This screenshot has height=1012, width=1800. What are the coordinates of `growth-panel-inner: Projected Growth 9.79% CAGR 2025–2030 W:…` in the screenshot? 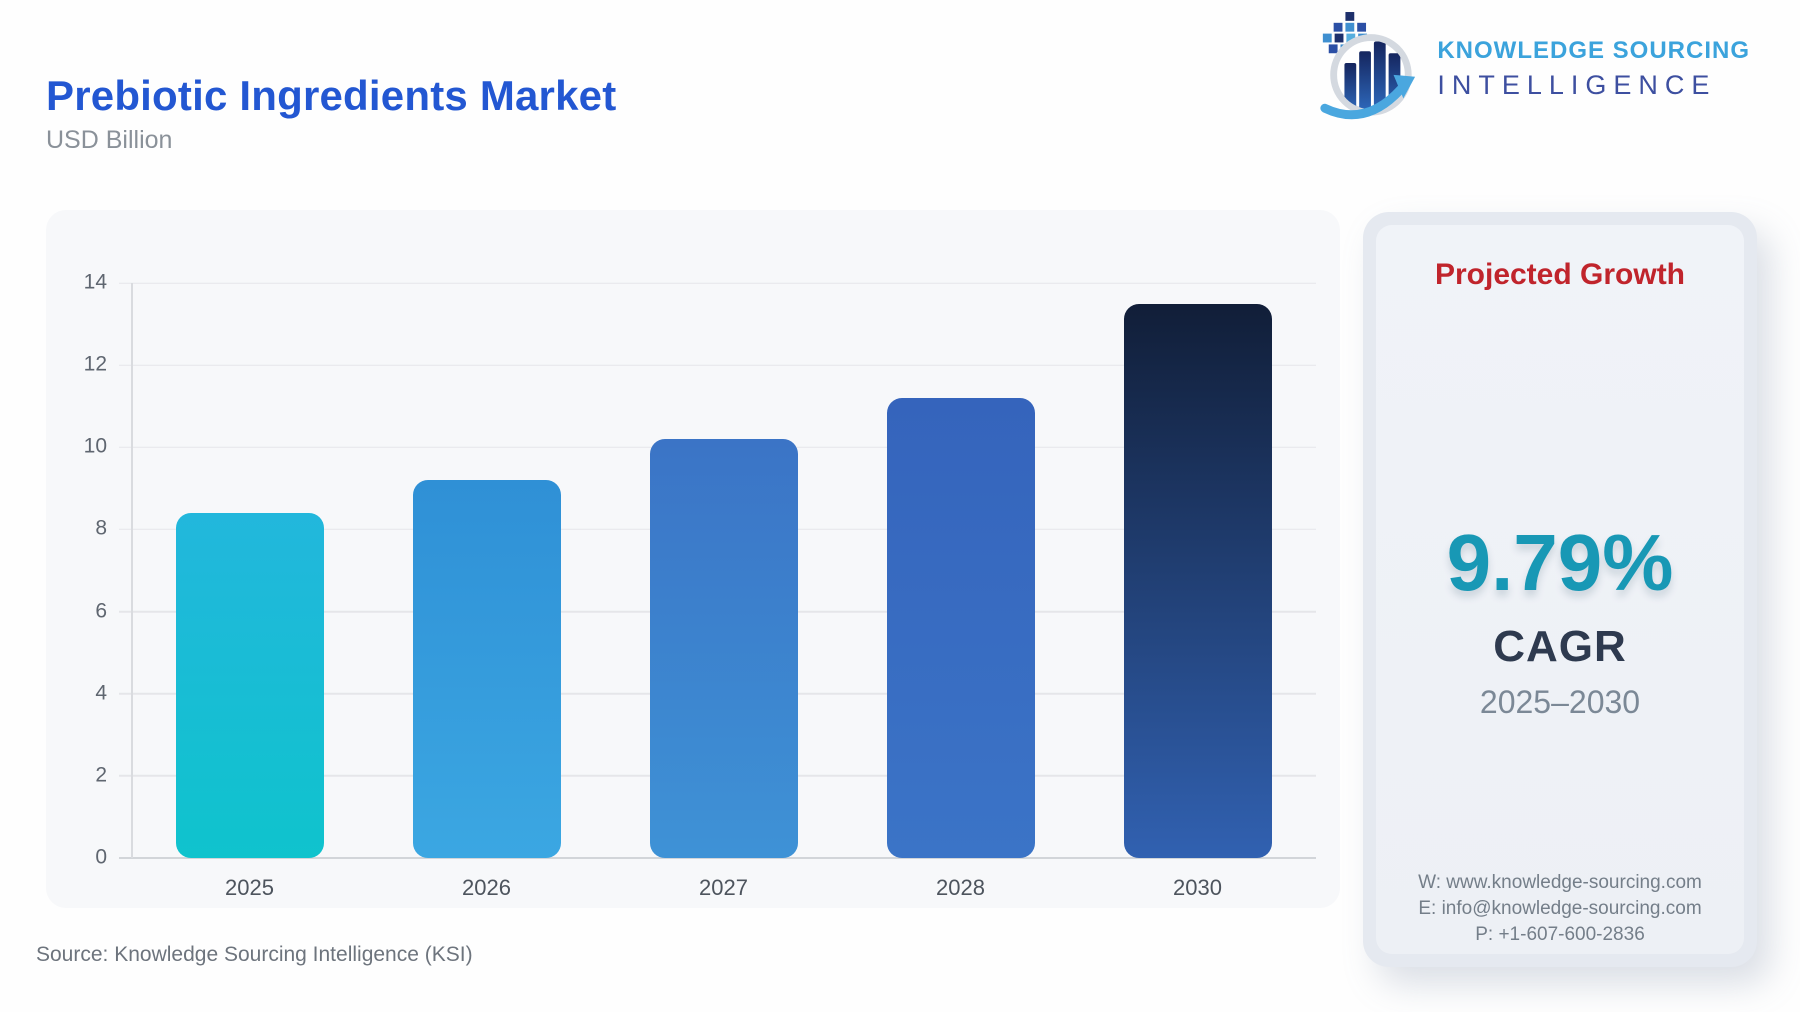 It's located at (1560, 589).